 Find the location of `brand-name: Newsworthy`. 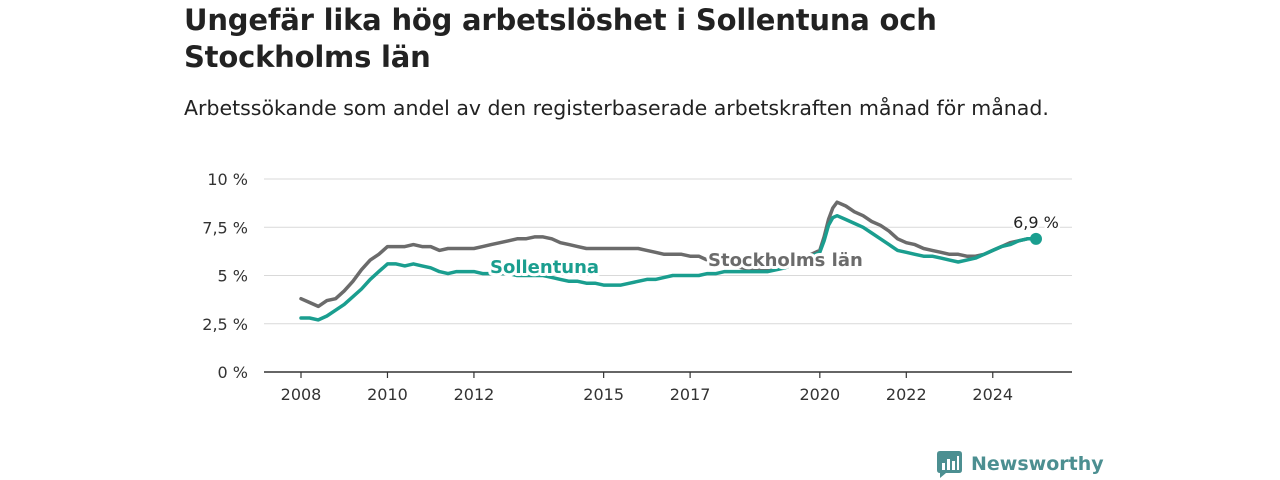

brand-name: Newsworthy is located at coordinates (1037, 464).